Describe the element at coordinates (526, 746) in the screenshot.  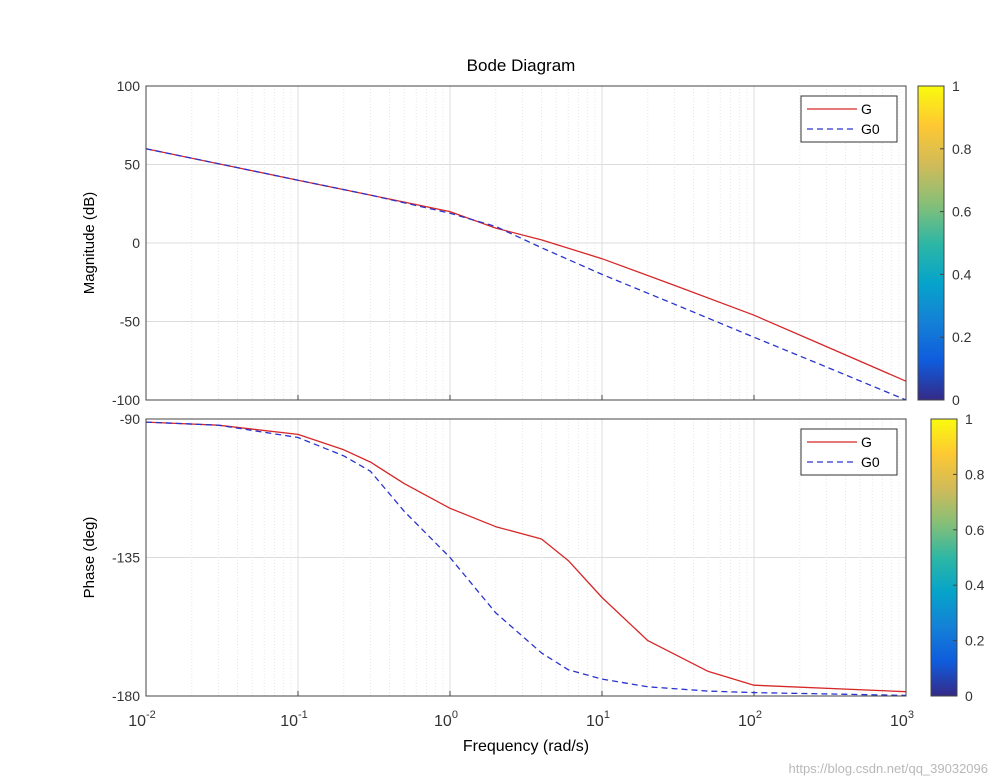
I see `x-axis-label: Frequency (rad/s)` at that location.